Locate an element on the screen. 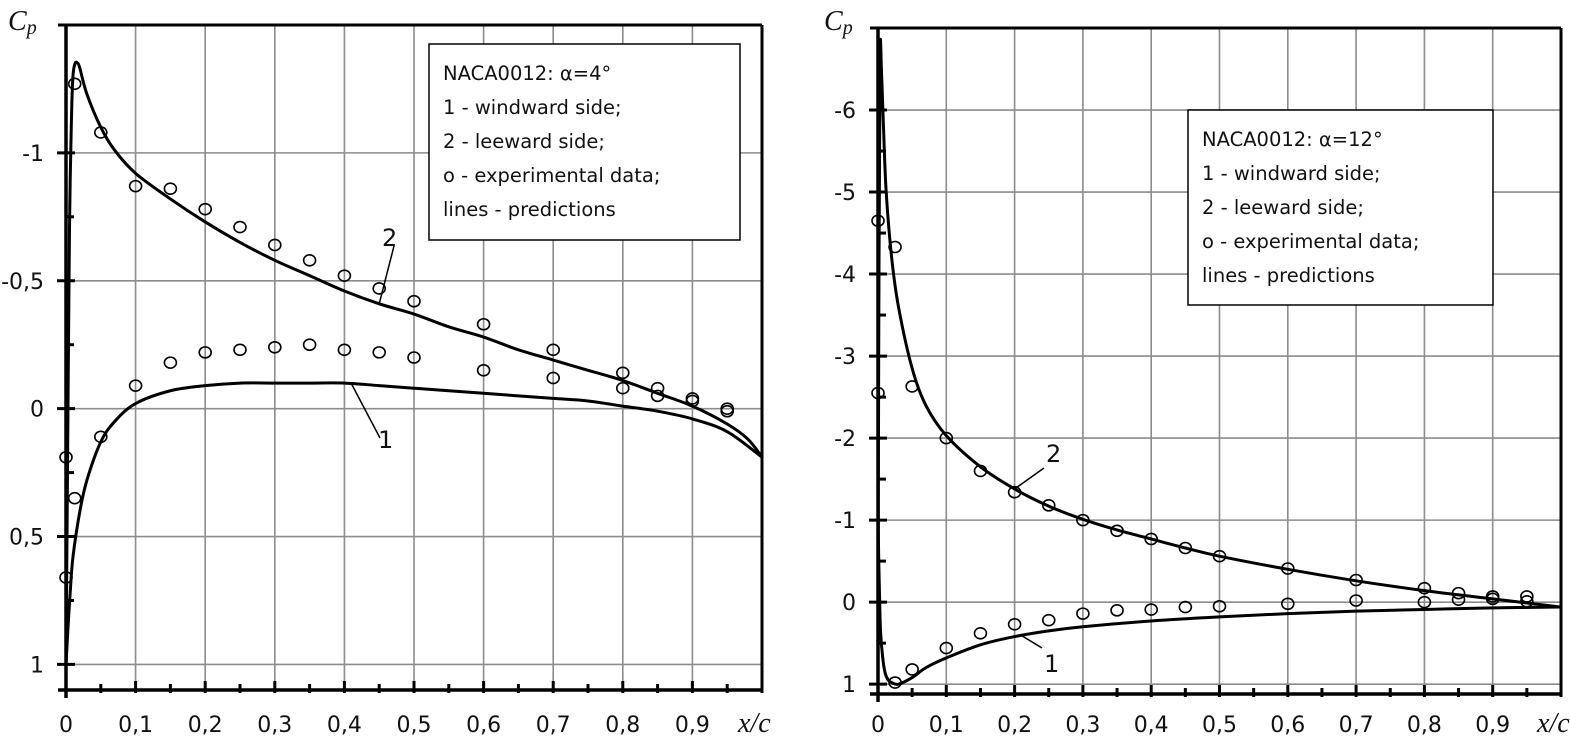 This screenshot has width=1570, height=749. x-tick-label: 0,8 is located at coordinates (1424, 725).